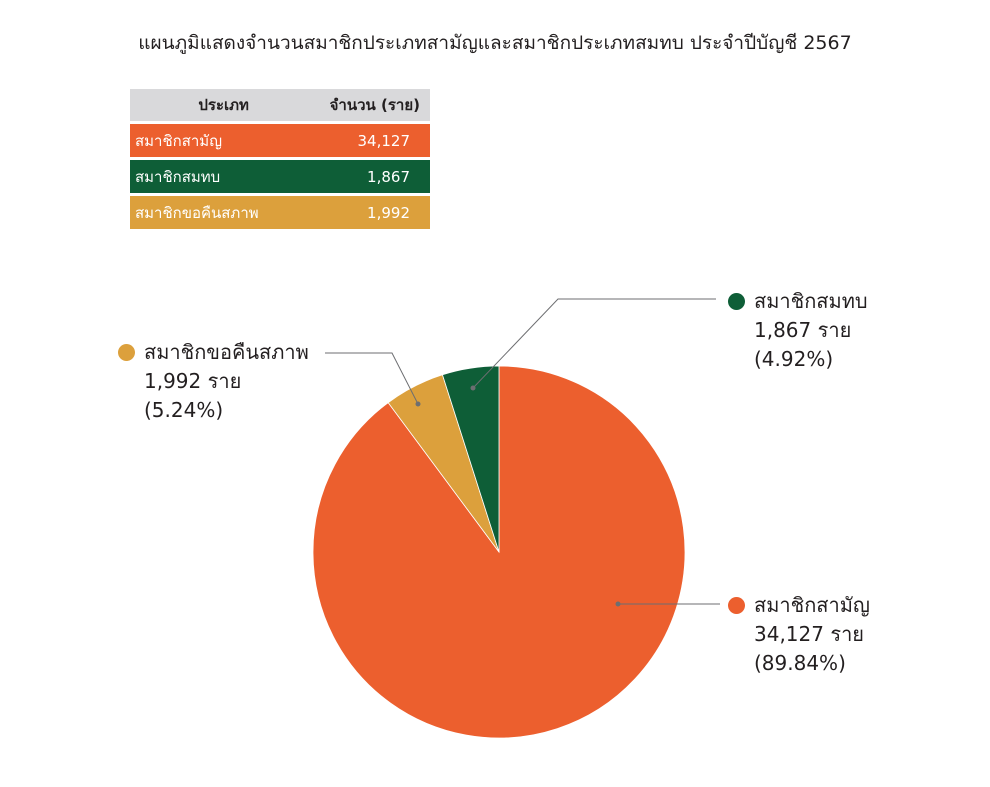 Image resolution: width=990 pixels, height=787 pixels. Describe the element at coordinates (470, 459) in the screenshot. I see `pie-slice-associate` at that location.